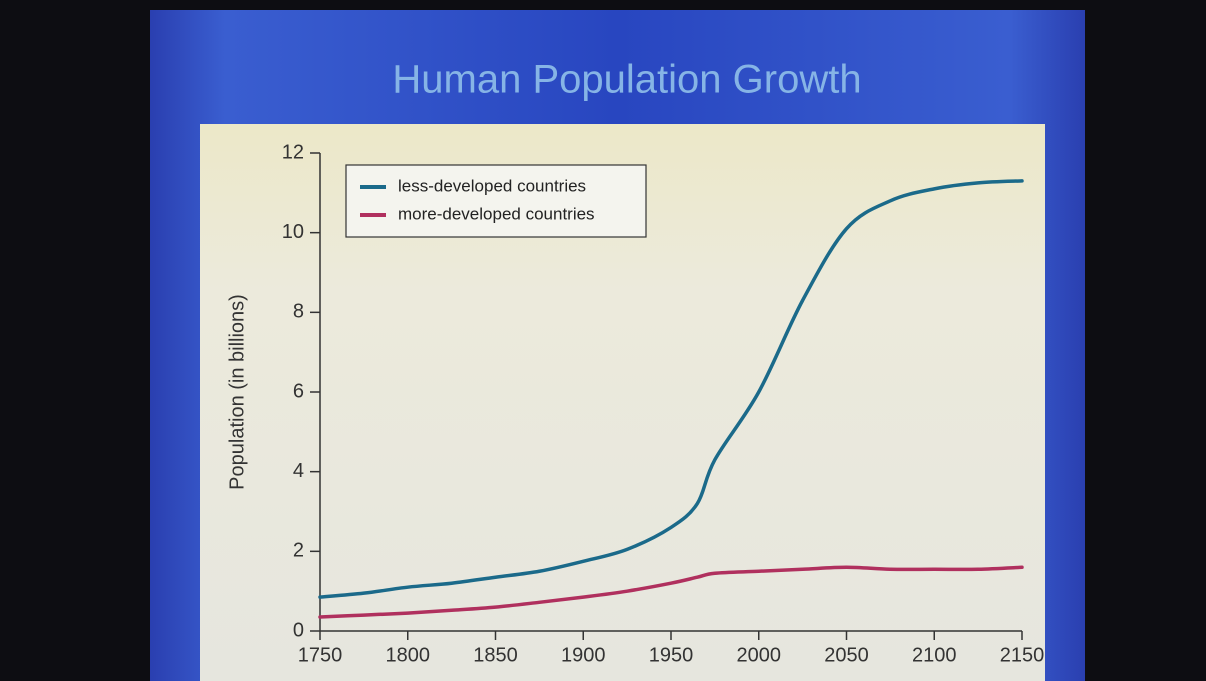 The width and height of the screenshot is (1206, 681). I want to click on legend-box, so click(496, 201).